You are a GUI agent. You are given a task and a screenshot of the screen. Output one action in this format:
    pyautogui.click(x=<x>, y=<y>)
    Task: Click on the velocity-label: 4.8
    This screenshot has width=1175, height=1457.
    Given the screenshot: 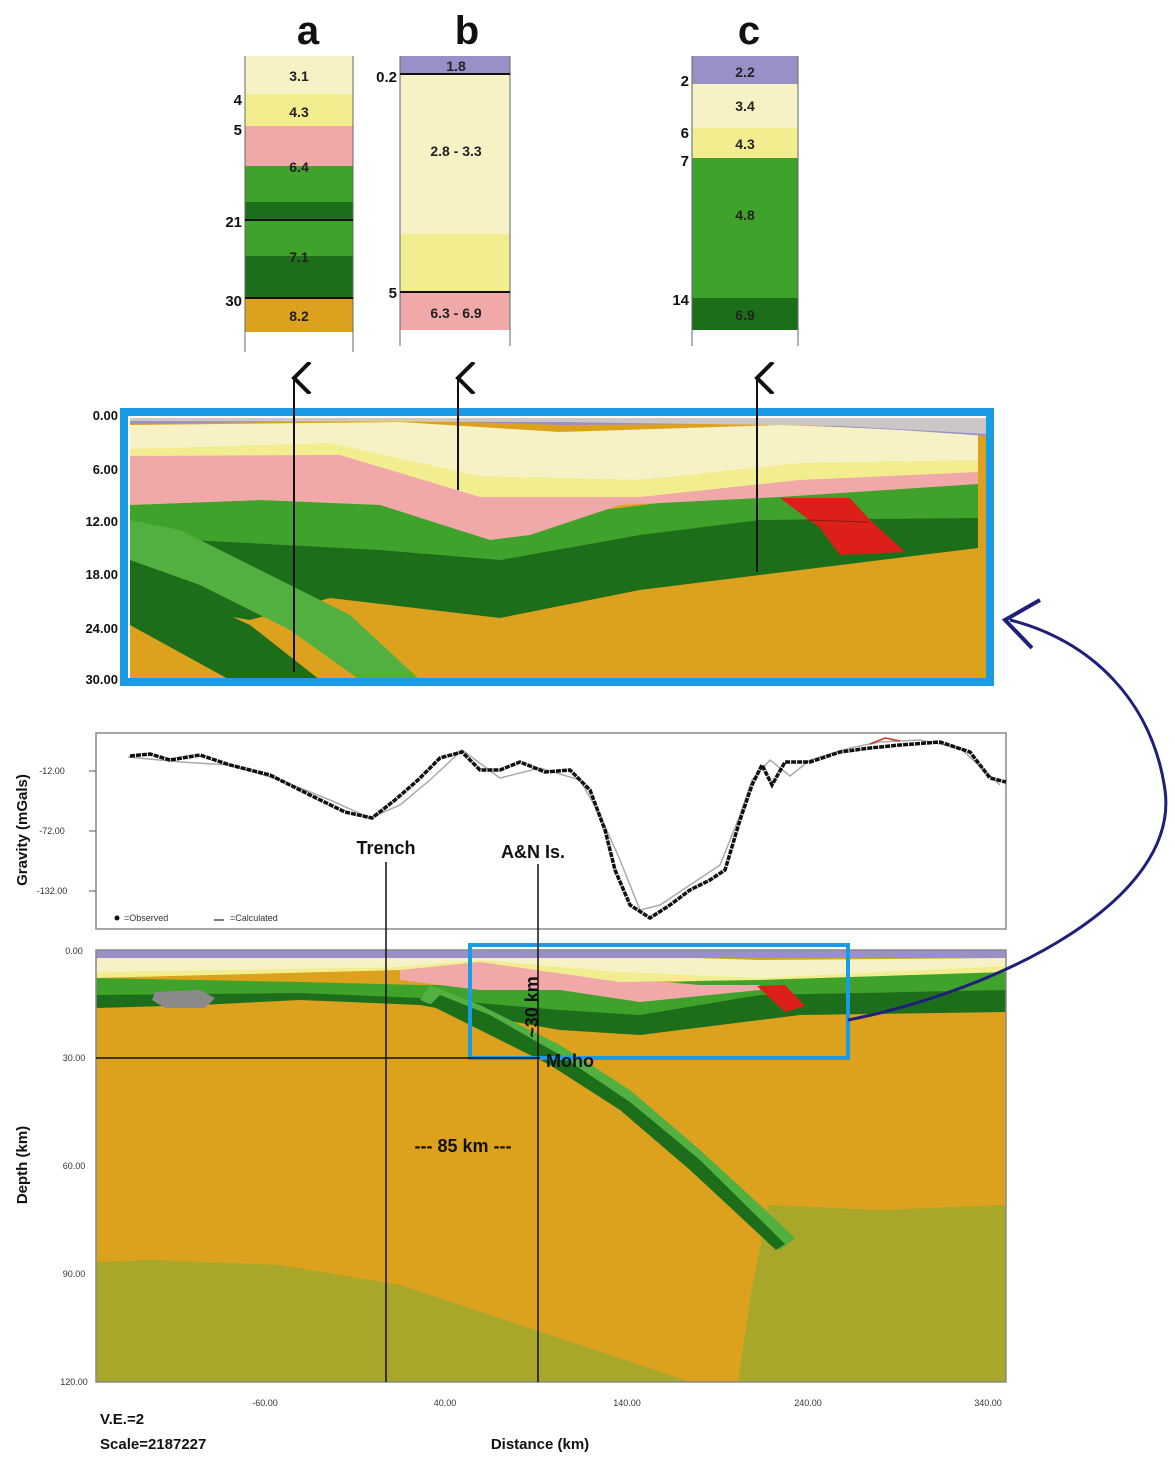 What is the action you would take?
    pyautogui.click(x=745, y=215)
    